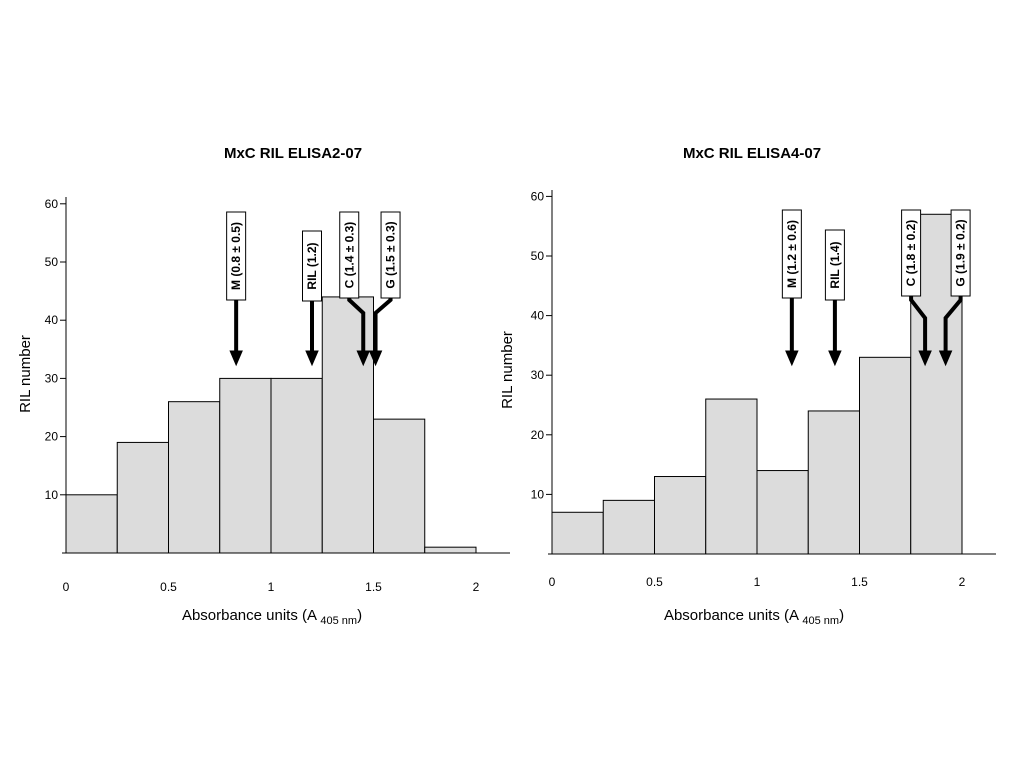  I want to click on annotation: M (1.2 ± 0.6), so click(791, 288).